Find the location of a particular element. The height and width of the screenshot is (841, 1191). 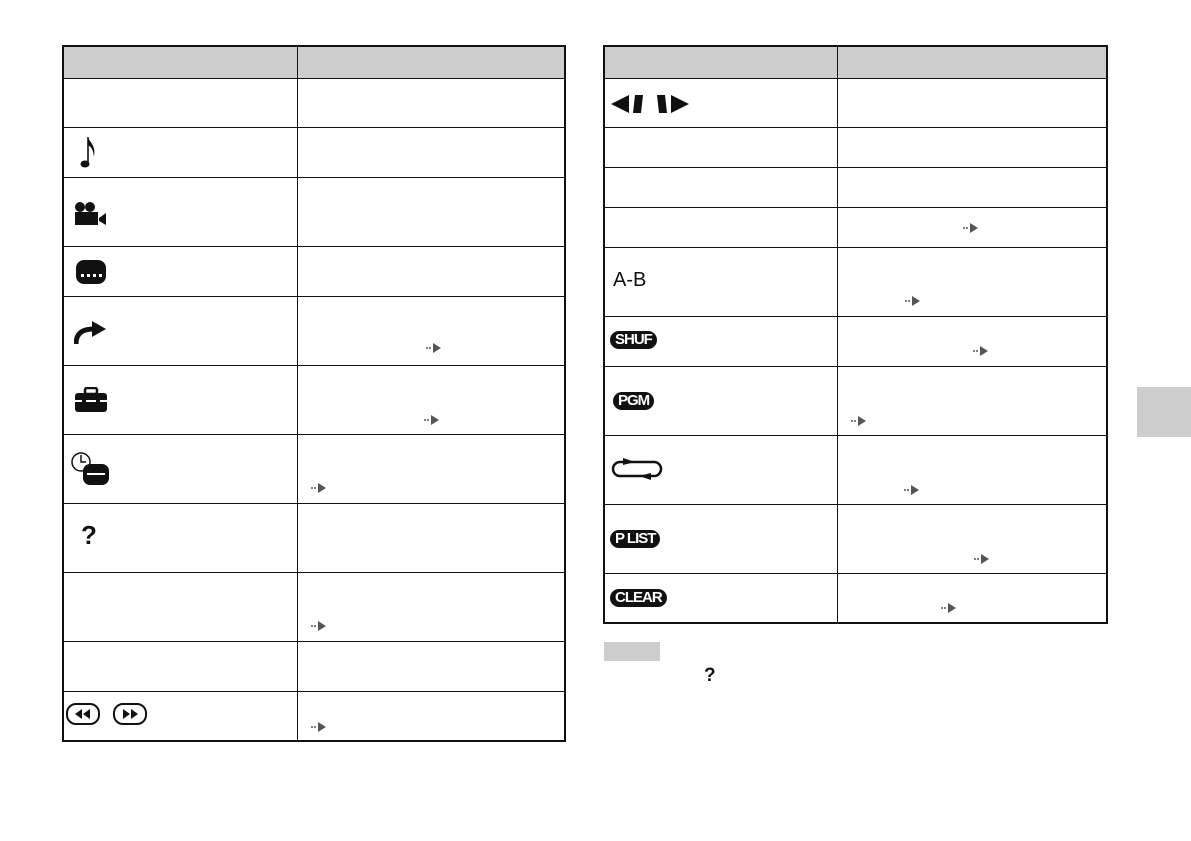

frame-step-icon is located at coordinates (650, 104).